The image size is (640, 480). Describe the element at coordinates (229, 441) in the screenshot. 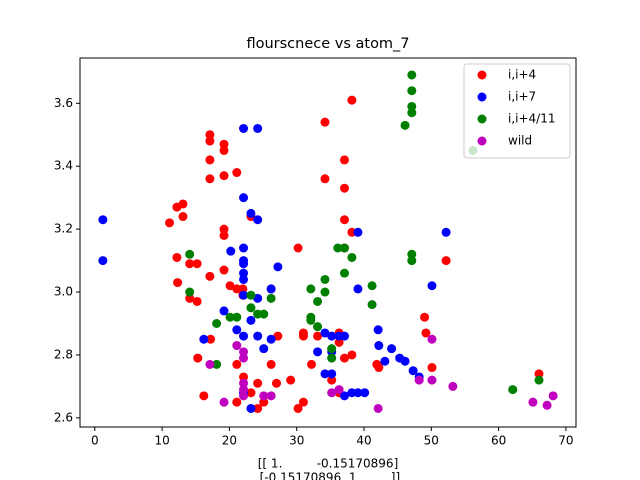

I see `x-tick-label: 20` at that location.